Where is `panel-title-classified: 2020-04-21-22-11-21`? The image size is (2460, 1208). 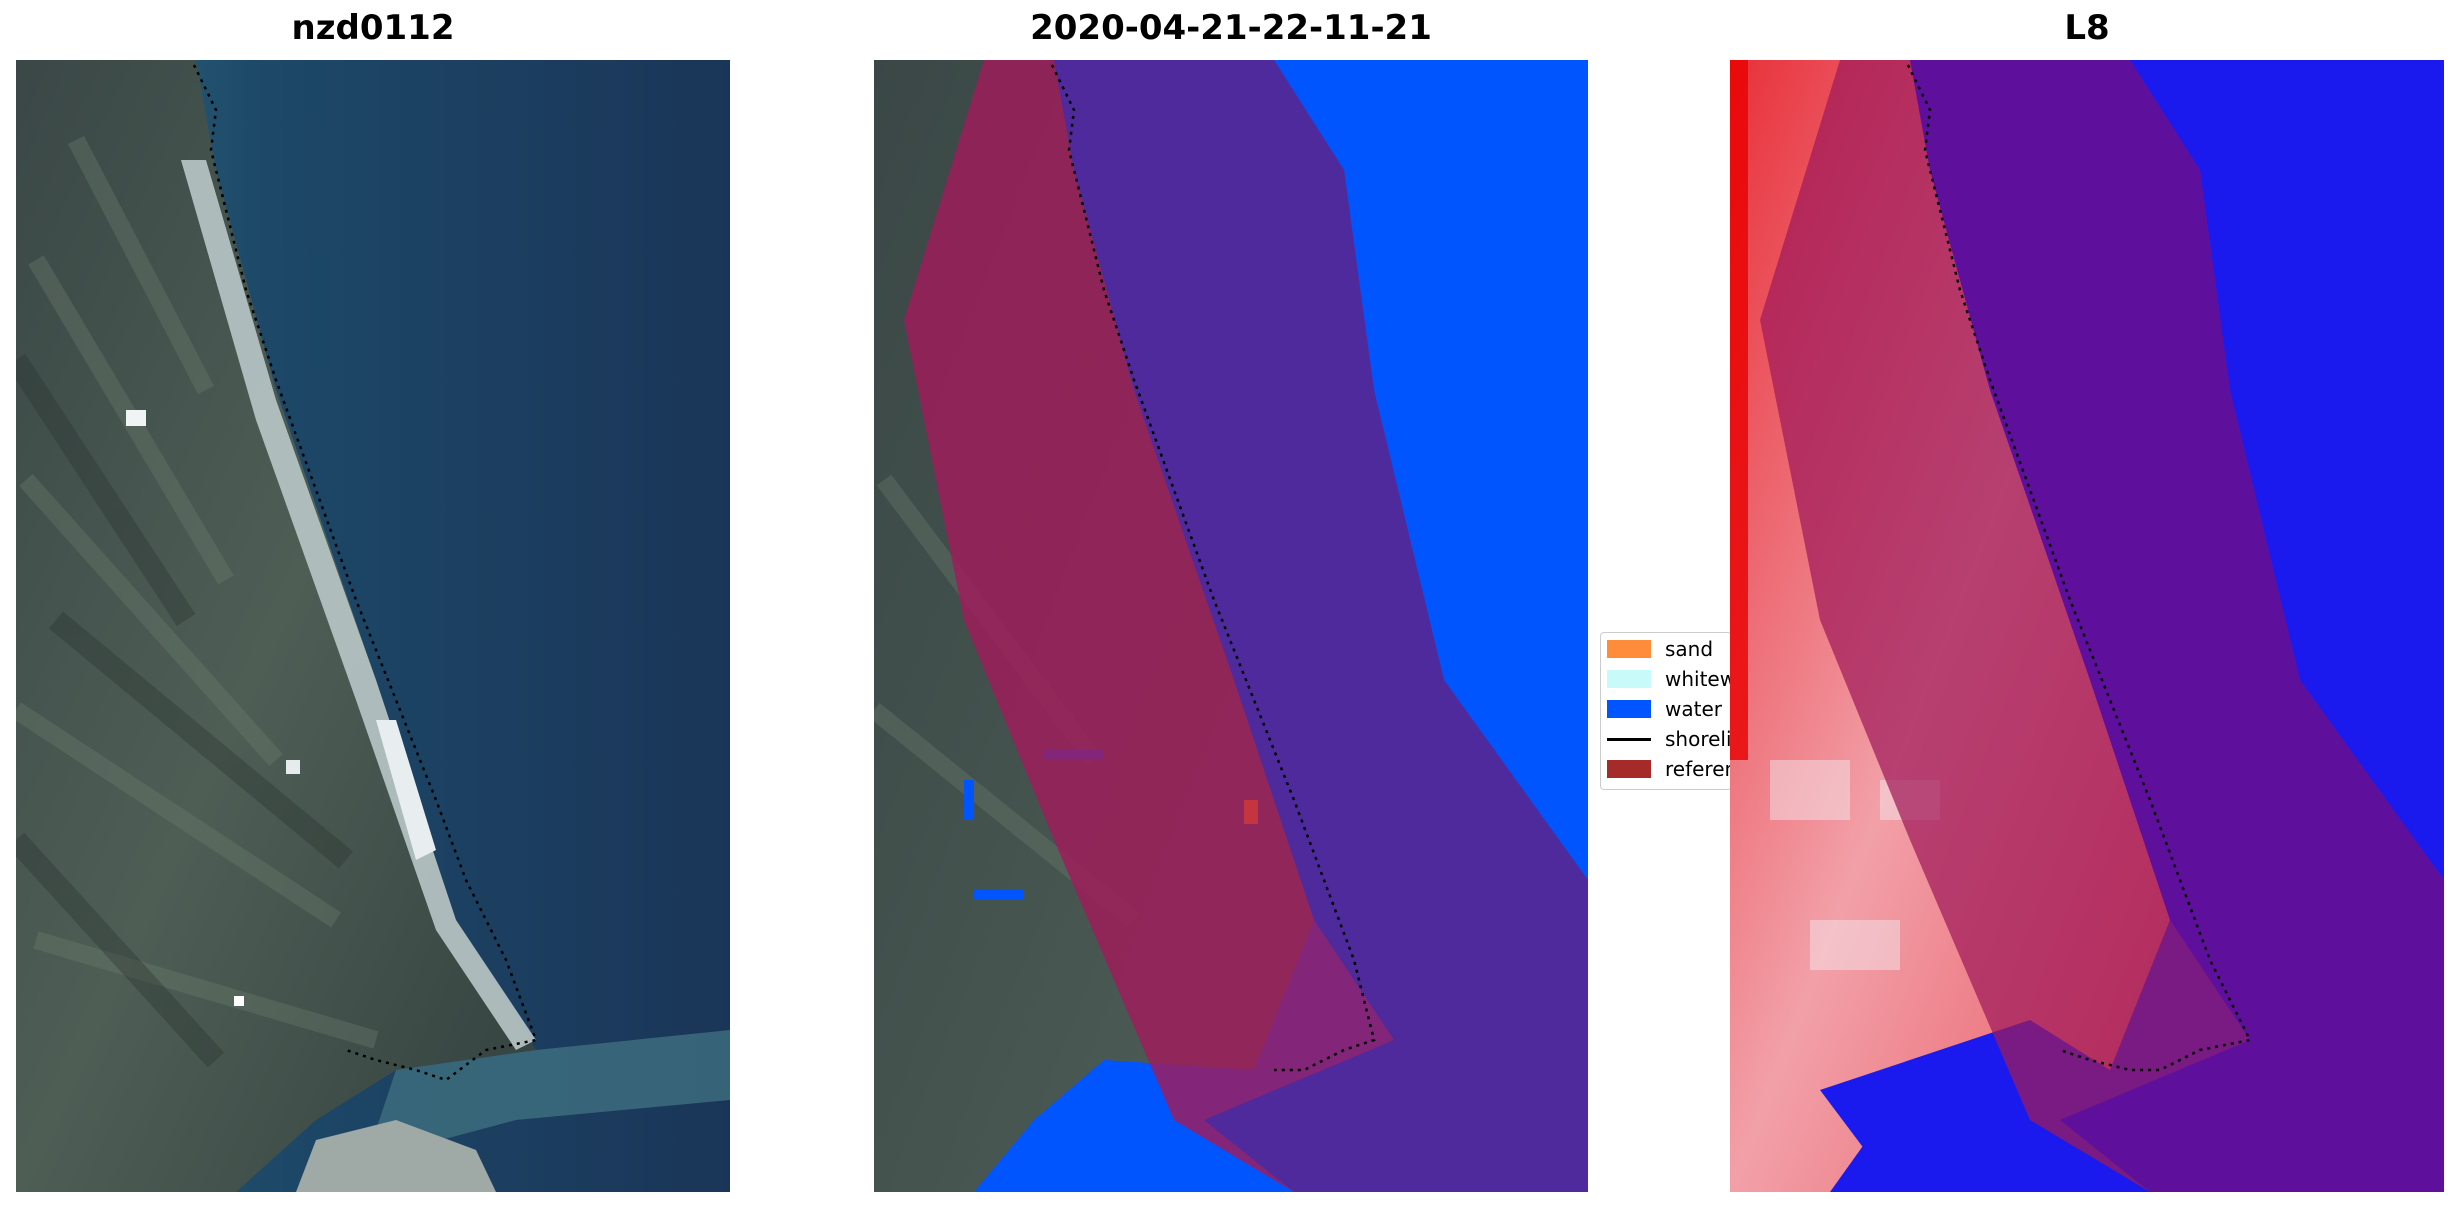
panel-title-classified: 2020-04-21-22-11-21 is located at coordinates (1231, 28).